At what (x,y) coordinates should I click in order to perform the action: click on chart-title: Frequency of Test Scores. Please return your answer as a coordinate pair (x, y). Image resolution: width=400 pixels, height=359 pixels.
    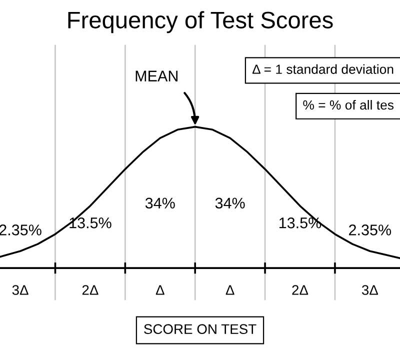
    Looking at the image, I should click on (200, 22).